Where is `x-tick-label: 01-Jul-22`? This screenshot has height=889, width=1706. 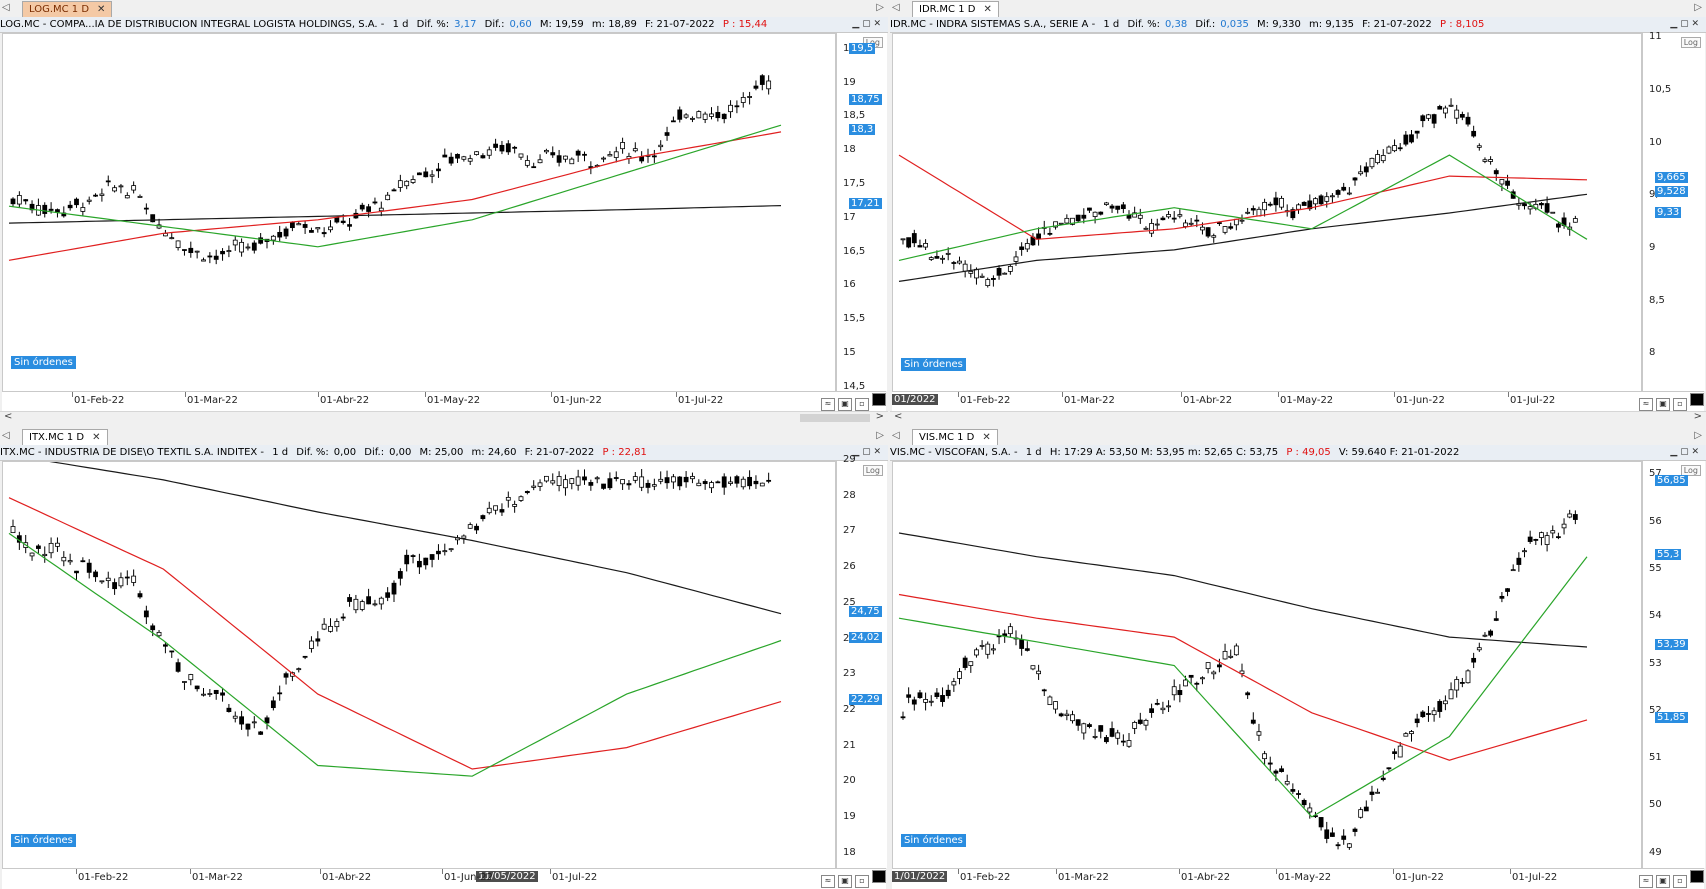
x-tick-label: 01-Jul-22 is located at coordinates (1533, 400).